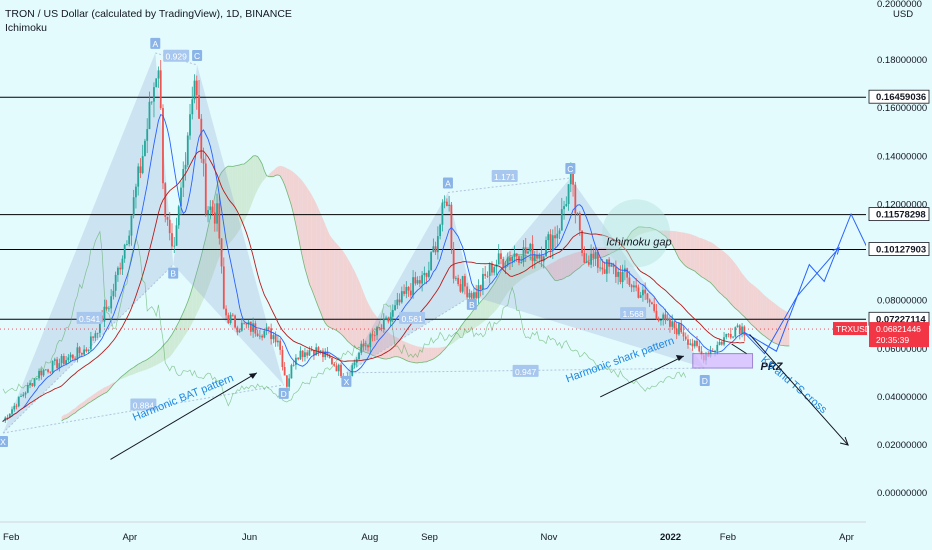 Image resolution: width=932 pixels, height=550 pixels. What do you see at coordinates (799, 390) in the screenshot?
I see `bearish-arrow-line` at bounding box center [799, 390].